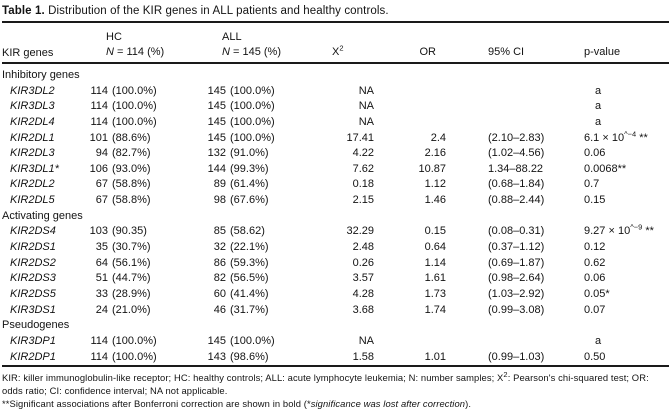 This screenshot has height=410, width=671. What do you see at coordinates (435, 200) in the screenshot?
I see `or-value: 1.46` at bounding box center [435, 200].